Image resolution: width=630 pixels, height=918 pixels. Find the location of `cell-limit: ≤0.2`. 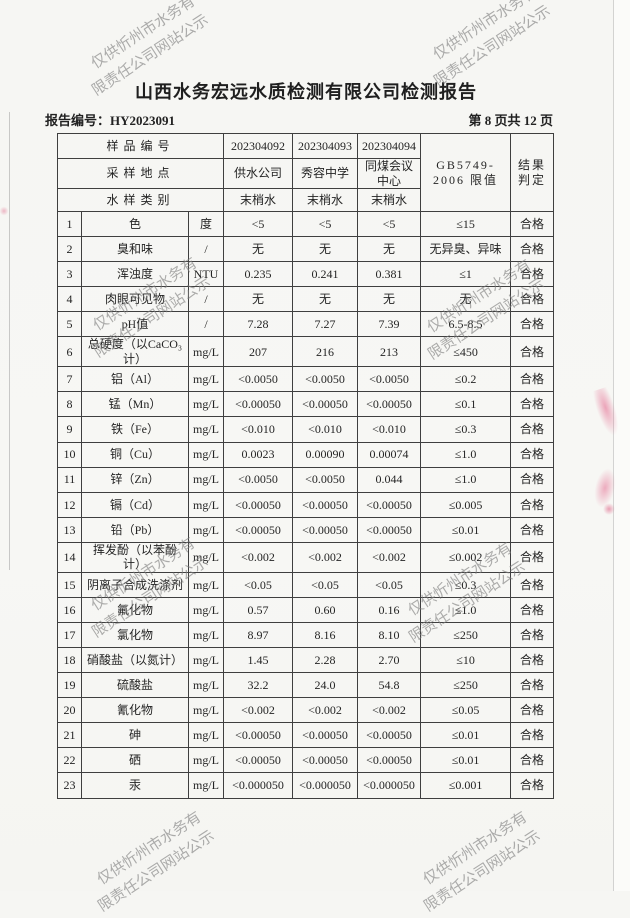

cell-limit: ≤0.2 is located at coordinates (466, 379).